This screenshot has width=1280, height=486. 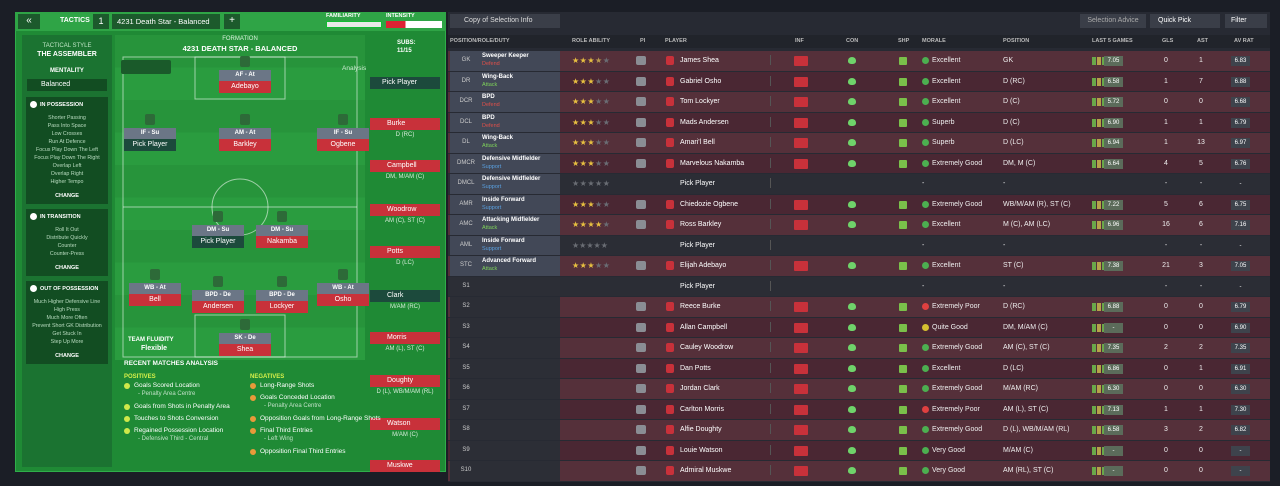 I want to click on player-card: Osho, so click(x=343, y=300).